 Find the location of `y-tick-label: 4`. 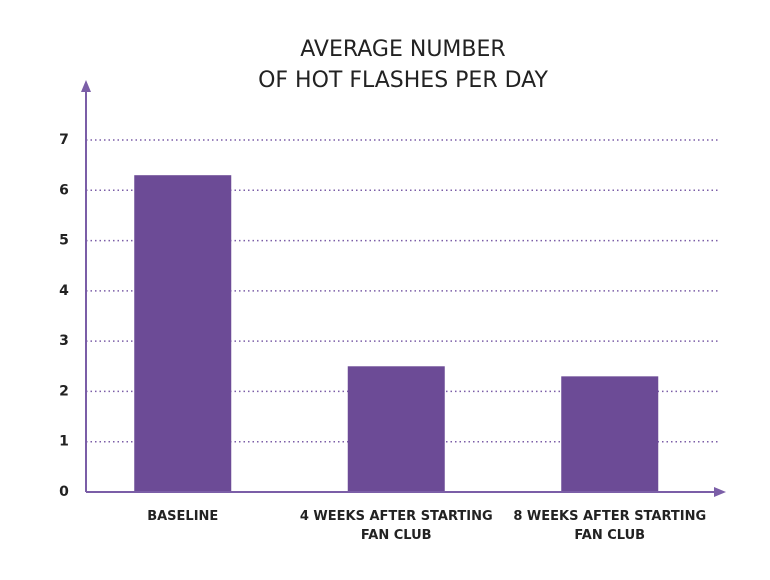

y-tick-label: 4 is located at coordinates (64, 291).